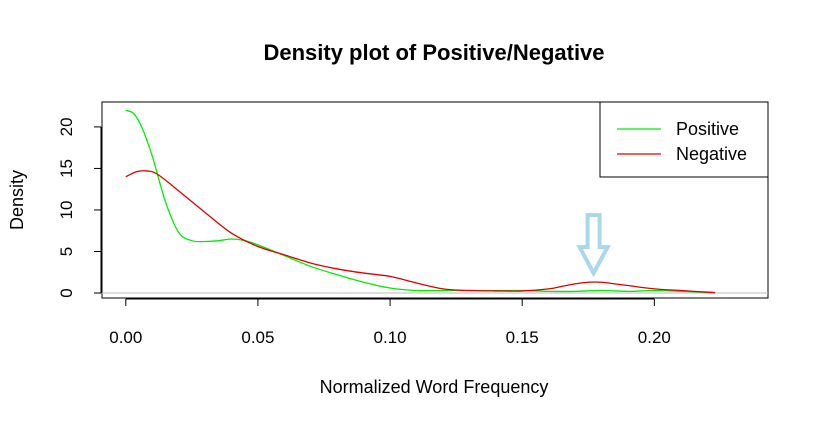  What do you see at coordinates (390, 337) in the screenshot?
I see `x-tick-label: 0.10` at bounding box center [390, 337].